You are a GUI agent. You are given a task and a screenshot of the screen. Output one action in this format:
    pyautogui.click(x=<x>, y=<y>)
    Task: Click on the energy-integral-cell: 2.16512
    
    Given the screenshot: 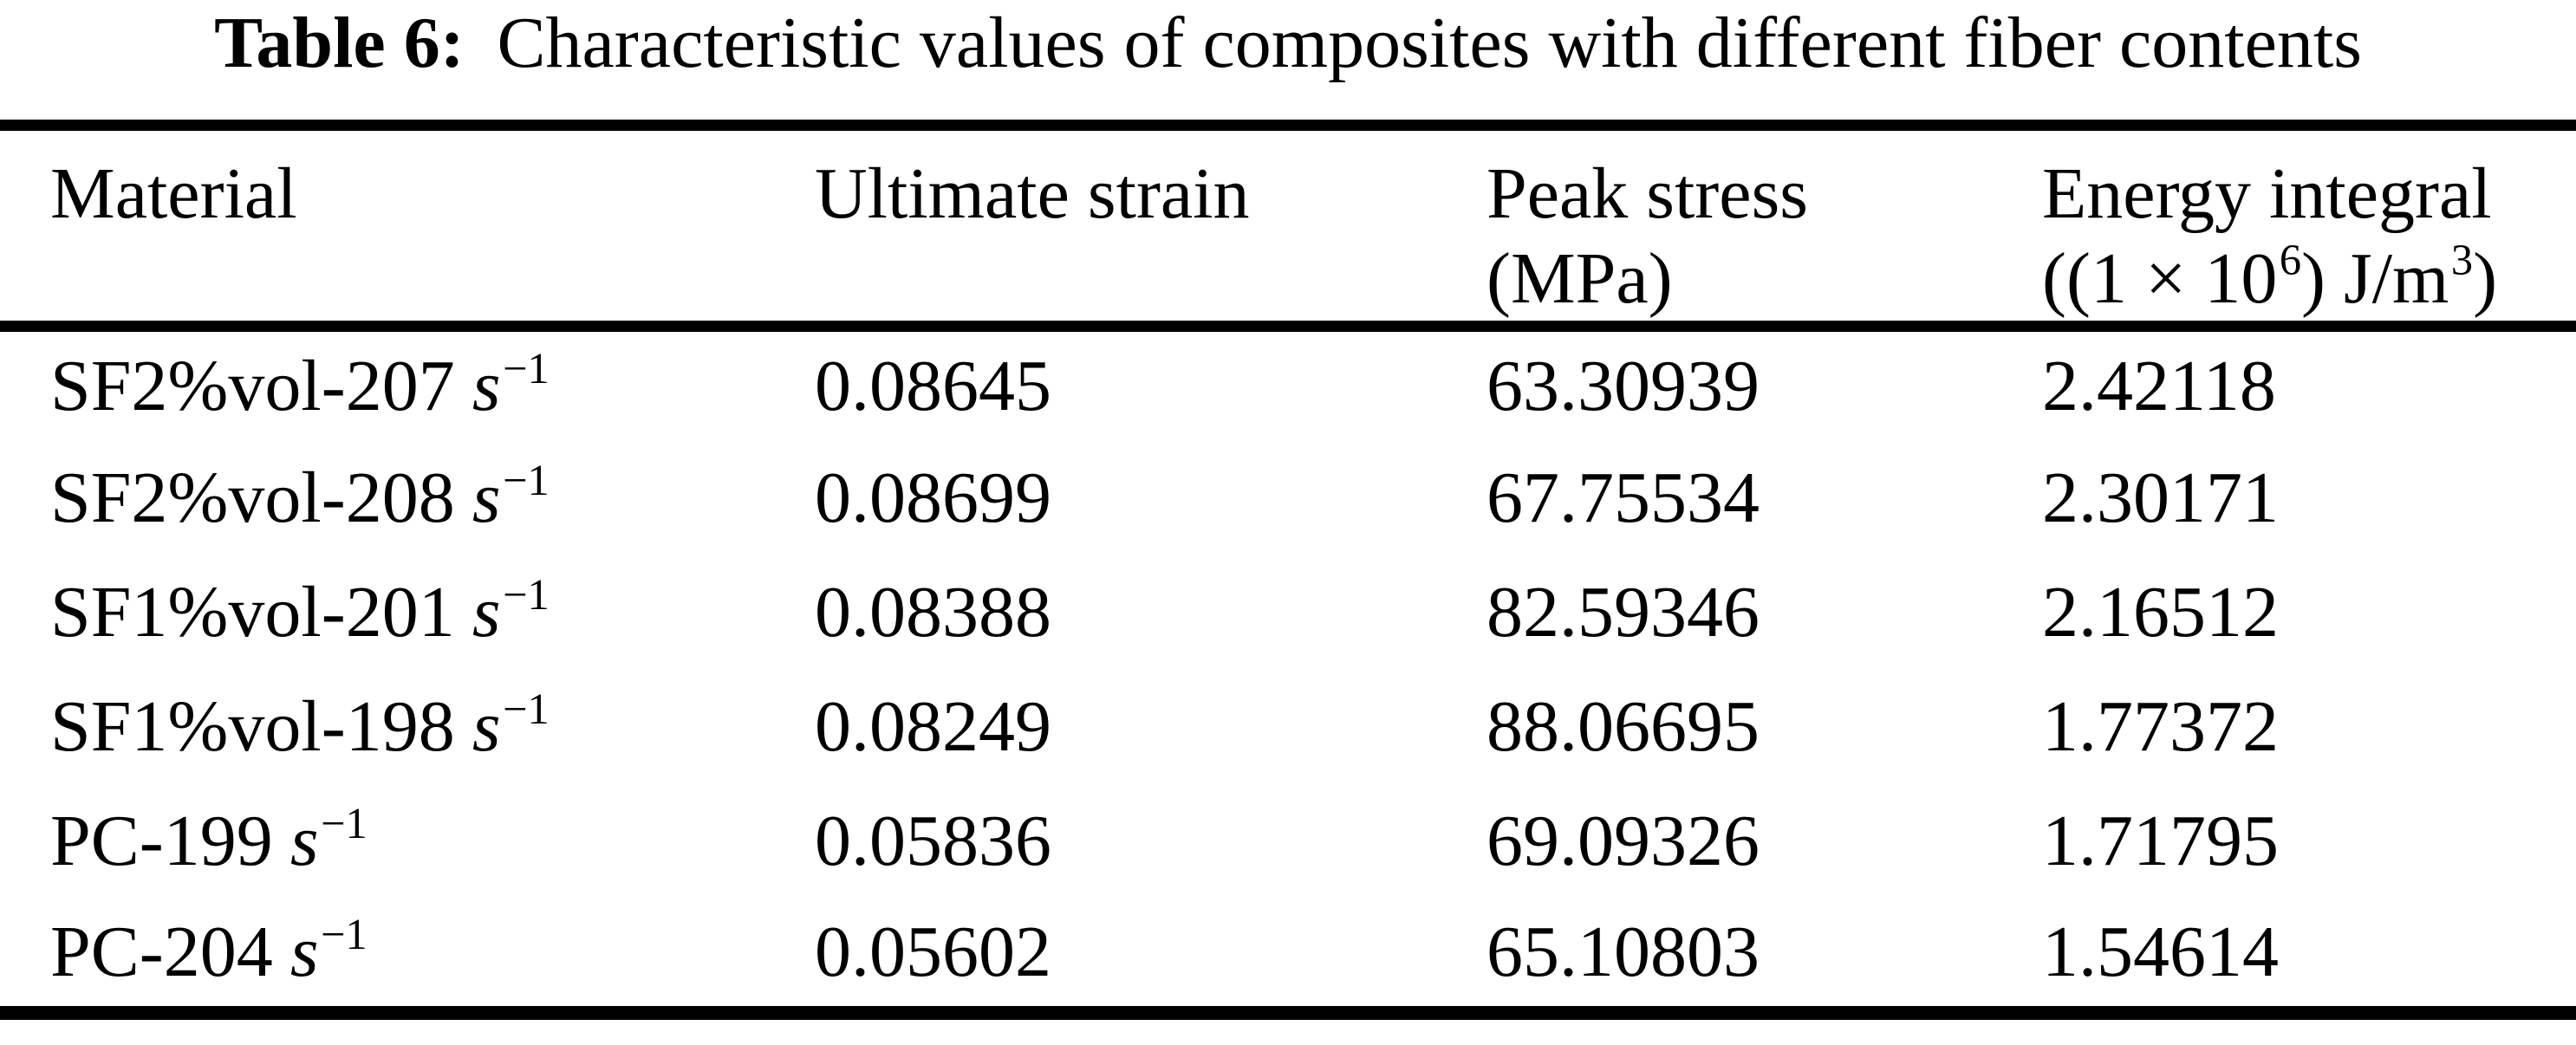 What is the action you would take?
    pyautogui.click(x=2160, y=612)
    